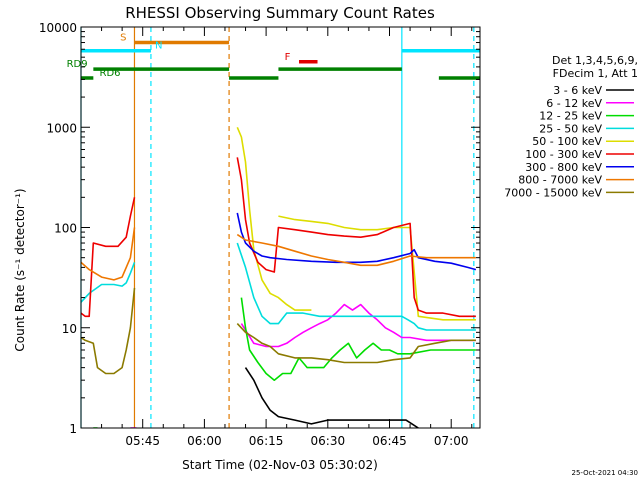 The height and width of the screenshot is (480, 640). What do you see at coordinates (563, 167) in the screenshot?
I see `legend-label-6: 300 - 800 keV` at bounding box center [563, 167].